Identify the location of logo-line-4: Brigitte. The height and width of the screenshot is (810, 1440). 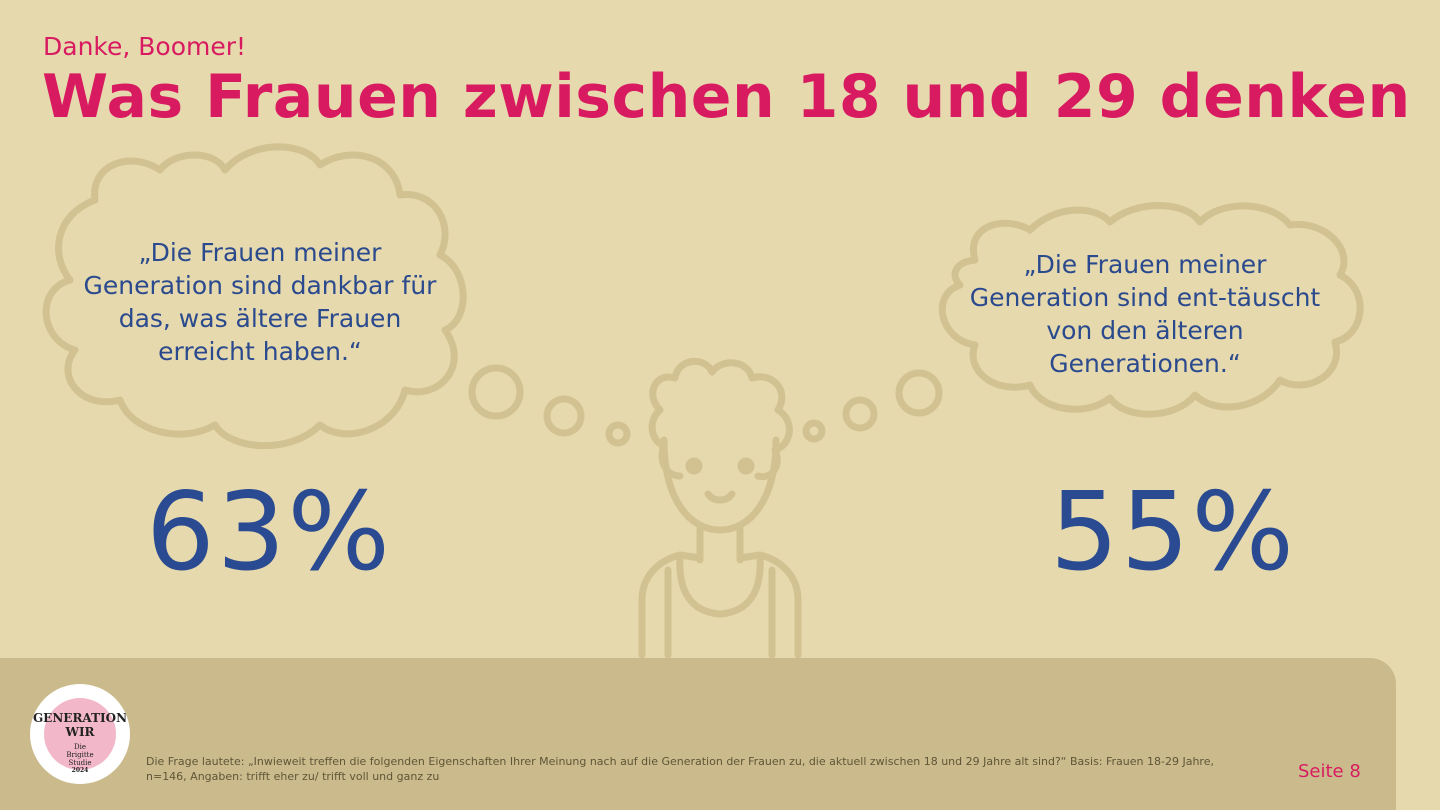
(80, 755).